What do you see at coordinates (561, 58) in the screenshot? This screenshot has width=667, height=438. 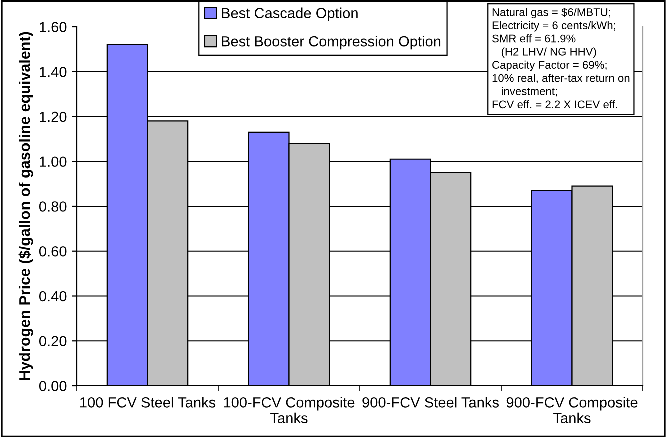 I see `annotation: Natural gas = $6/MBTU; Electricity = 6 cents/kWh; SMR eff = 61.9% (H2 LHV/ NG HHV) Capacity Factor = 69%; 10% real, after-tax return on investment; FCV eff. = 2.2 X ICEV eff.` at bounding box center [561, 58].